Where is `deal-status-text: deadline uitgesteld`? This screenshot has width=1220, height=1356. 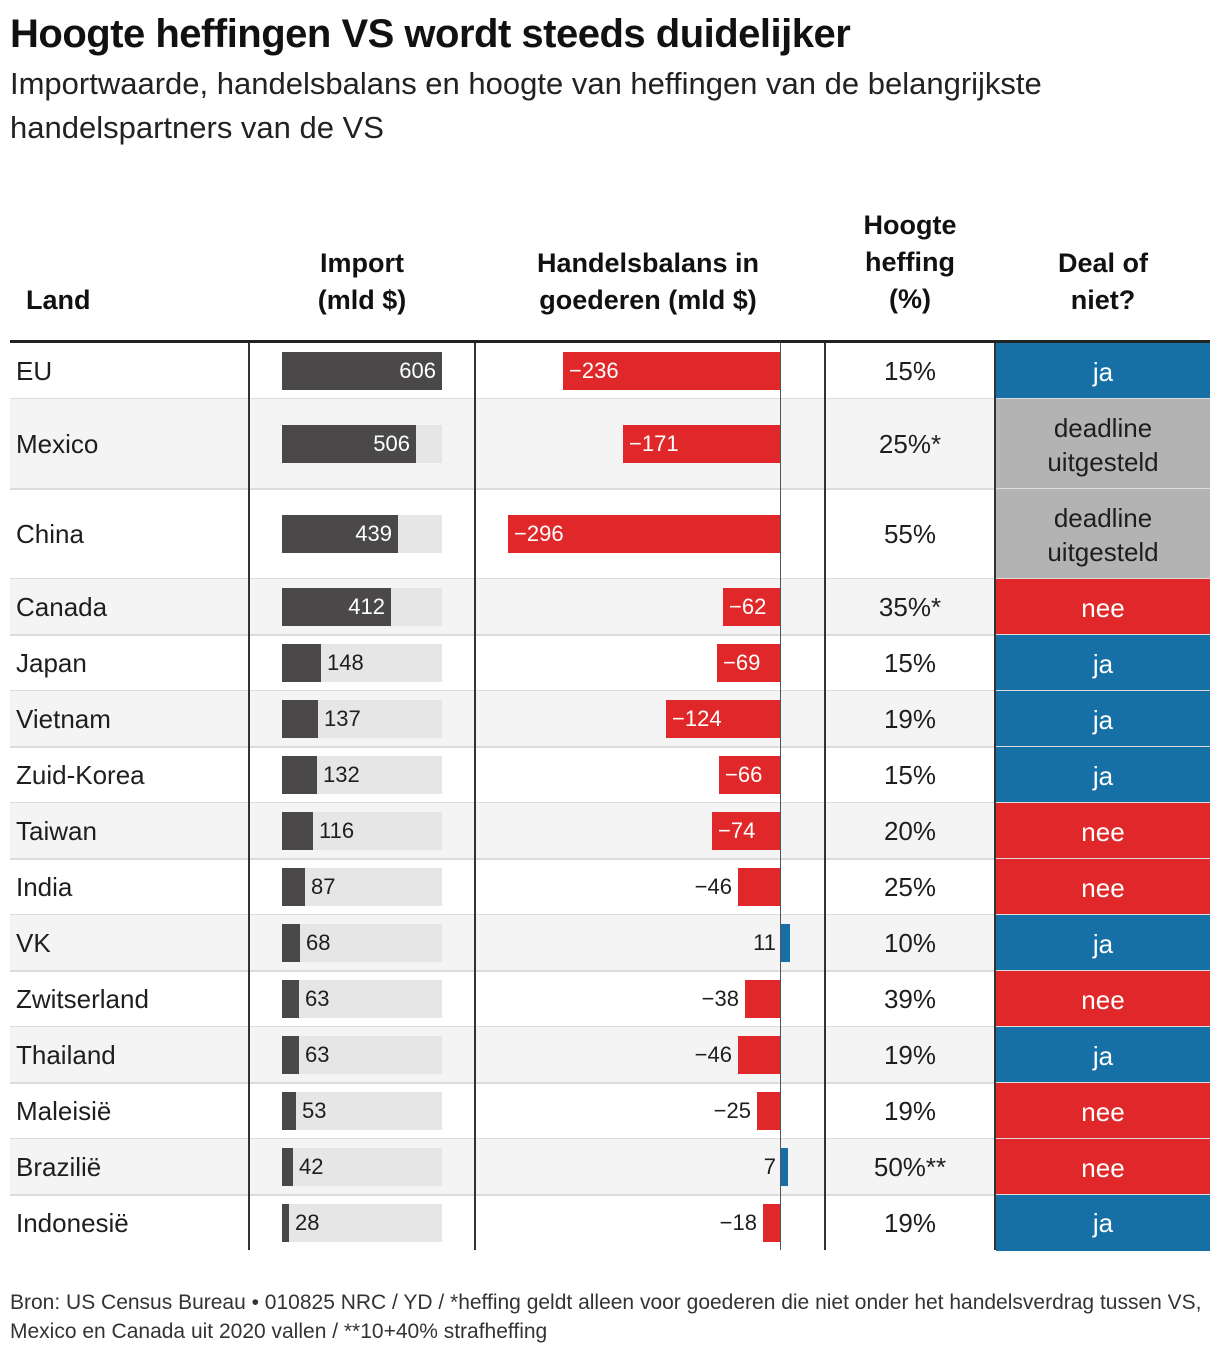 deal-status-text: deadline uitgesteld is located at coordinates (1102, 445).